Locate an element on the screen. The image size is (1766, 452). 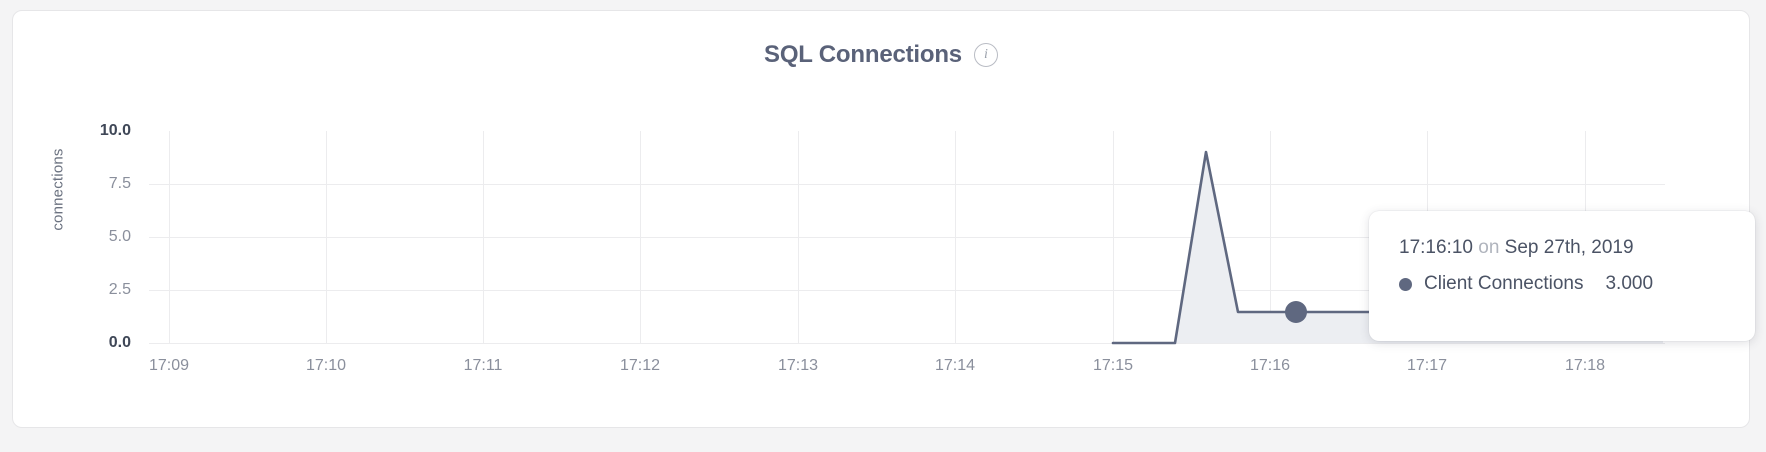
y-tick-label: 0.0 is located at coordinates (119, 342).